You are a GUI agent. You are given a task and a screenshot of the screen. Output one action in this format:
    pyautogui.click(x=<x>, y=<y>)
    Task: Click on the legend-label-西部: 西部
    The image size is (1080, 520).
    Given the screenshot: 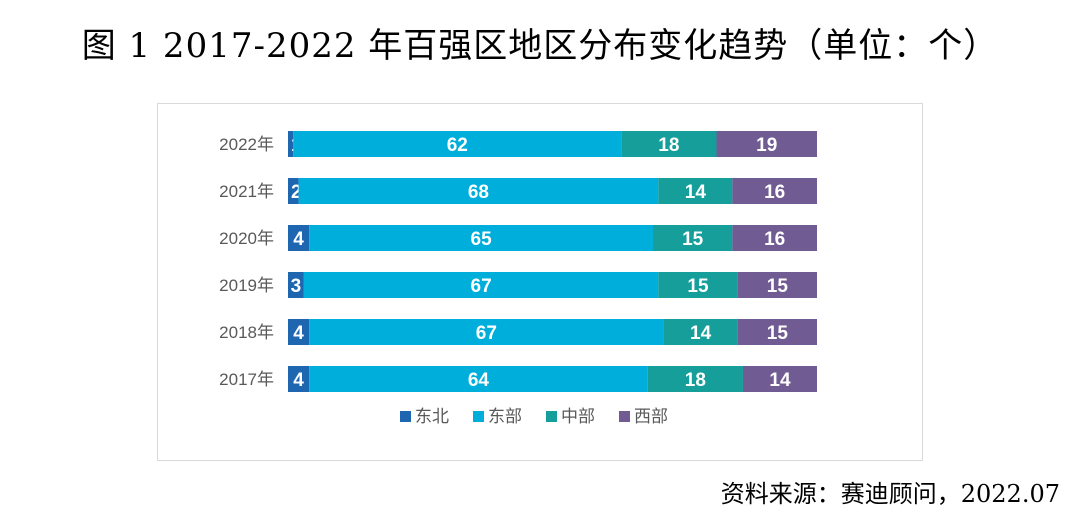 What is the action you would take?
    pyautogui.click(x=651, y=417)
    